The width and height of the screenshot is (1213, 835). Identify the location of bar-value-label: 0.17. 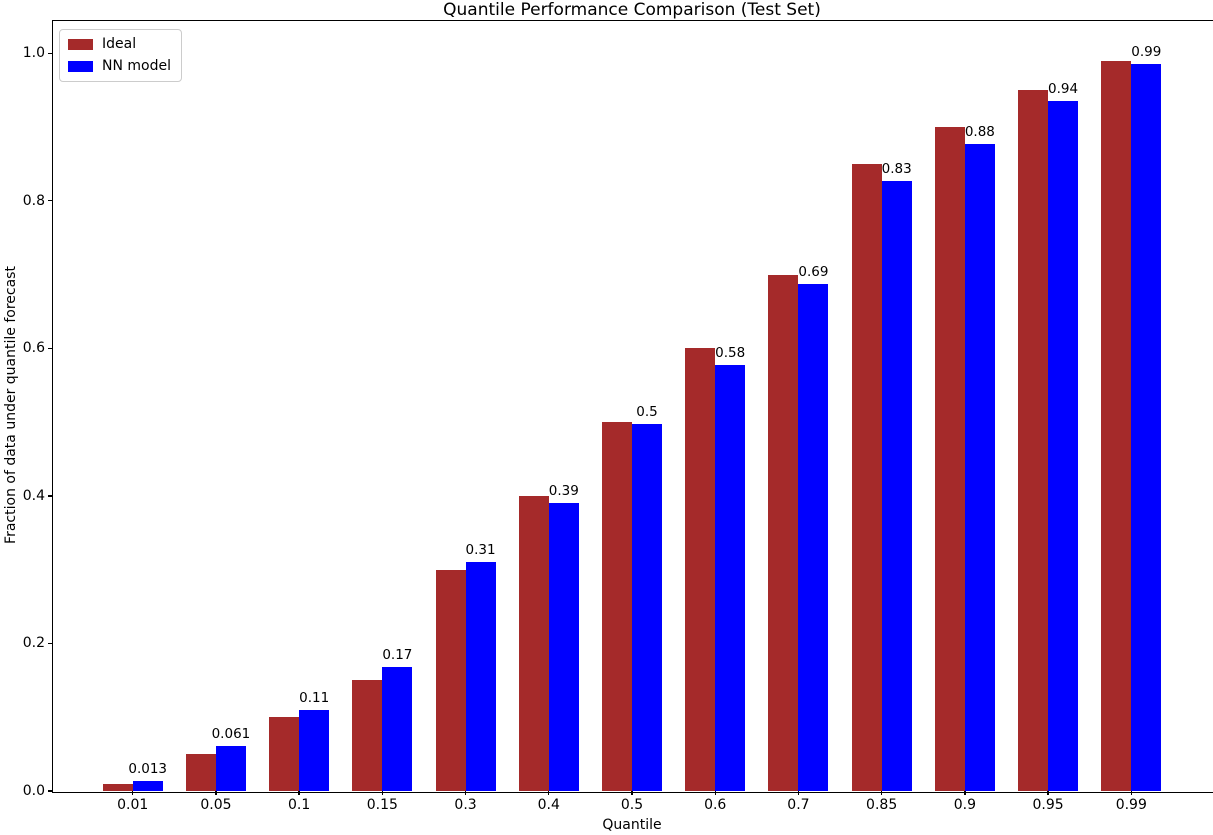
(397, 655).